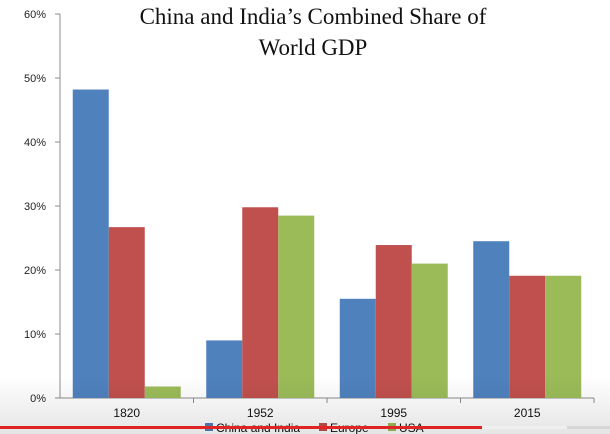 This screenshot has height=434, width=610. I want to click on y-tick-label: 30%, so click(35, 207).